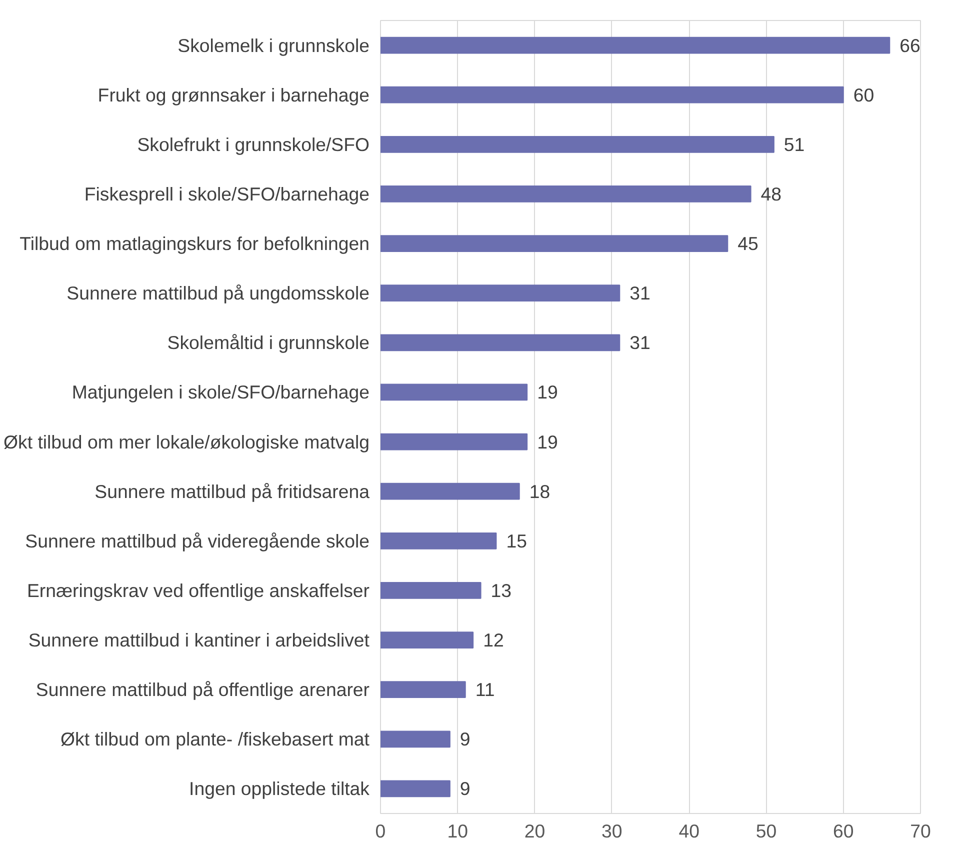  I want to click on data-label: 18, so click(539, 491).